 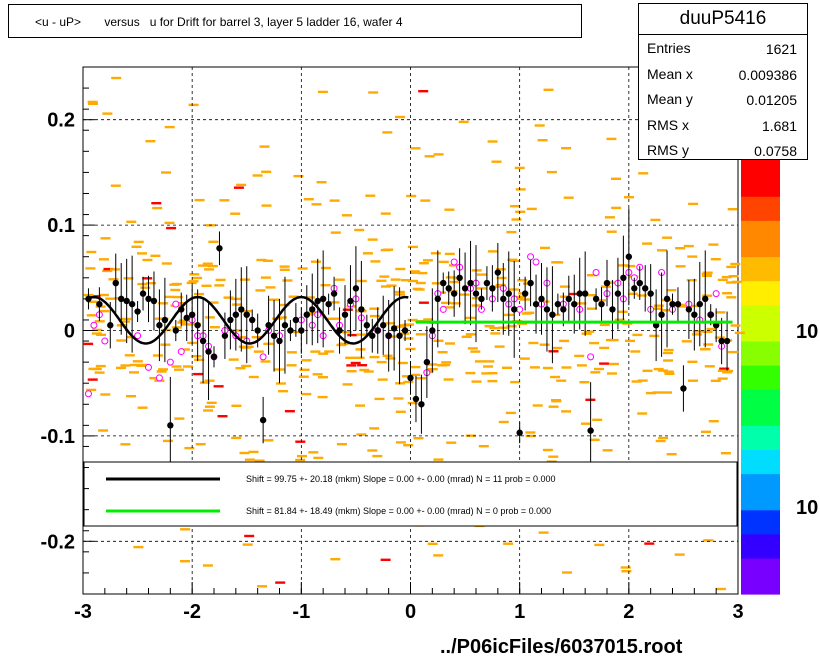 I want to click on stats-label: RMS x, so click(x=668, y=124).